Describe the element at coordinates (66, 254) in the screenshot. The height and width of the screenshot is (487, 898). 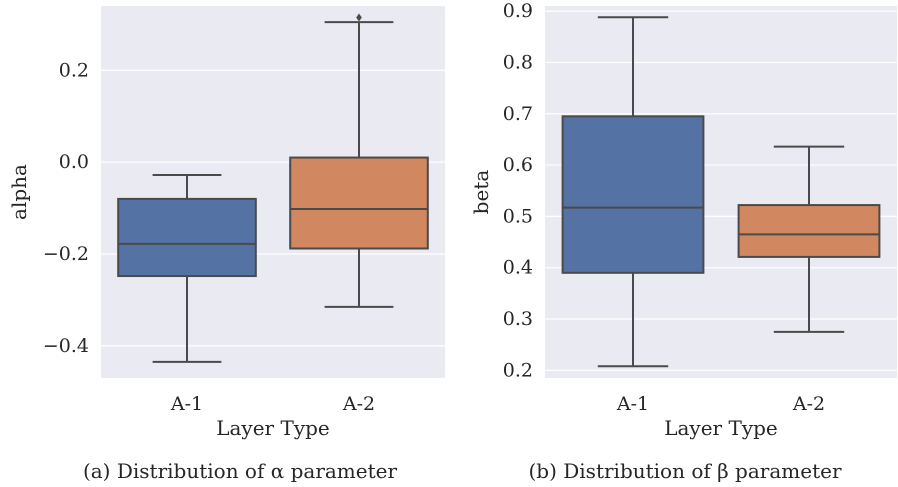
I see `y-tick-label: −0.2` at that location.